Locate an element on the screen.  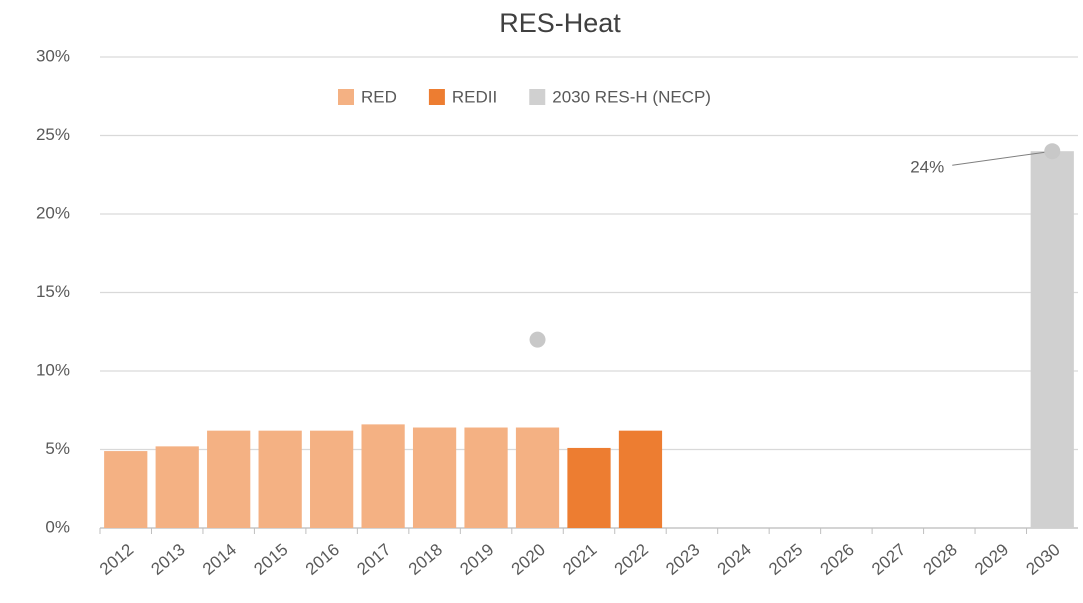
x-tick-label: 2024 is located at coordinates (734, 559).